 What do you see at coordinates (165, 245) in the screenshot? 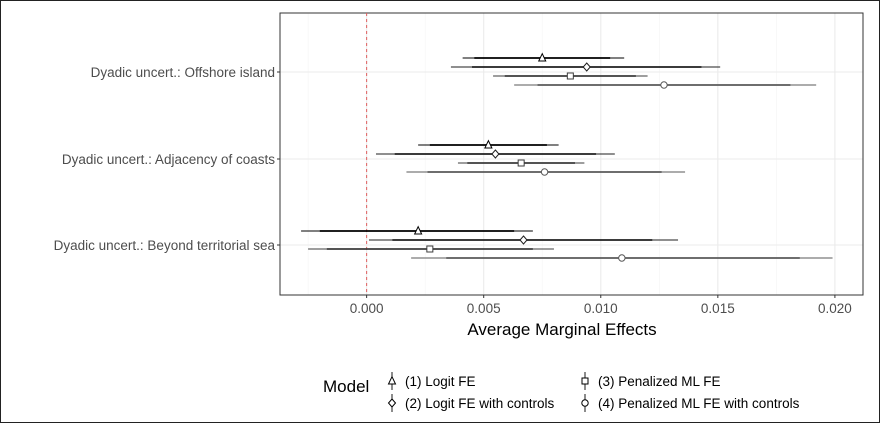
I see `y-tick-label: Dyadic uncert.: Beyond territorial sea` at bounding box center [165, 245].